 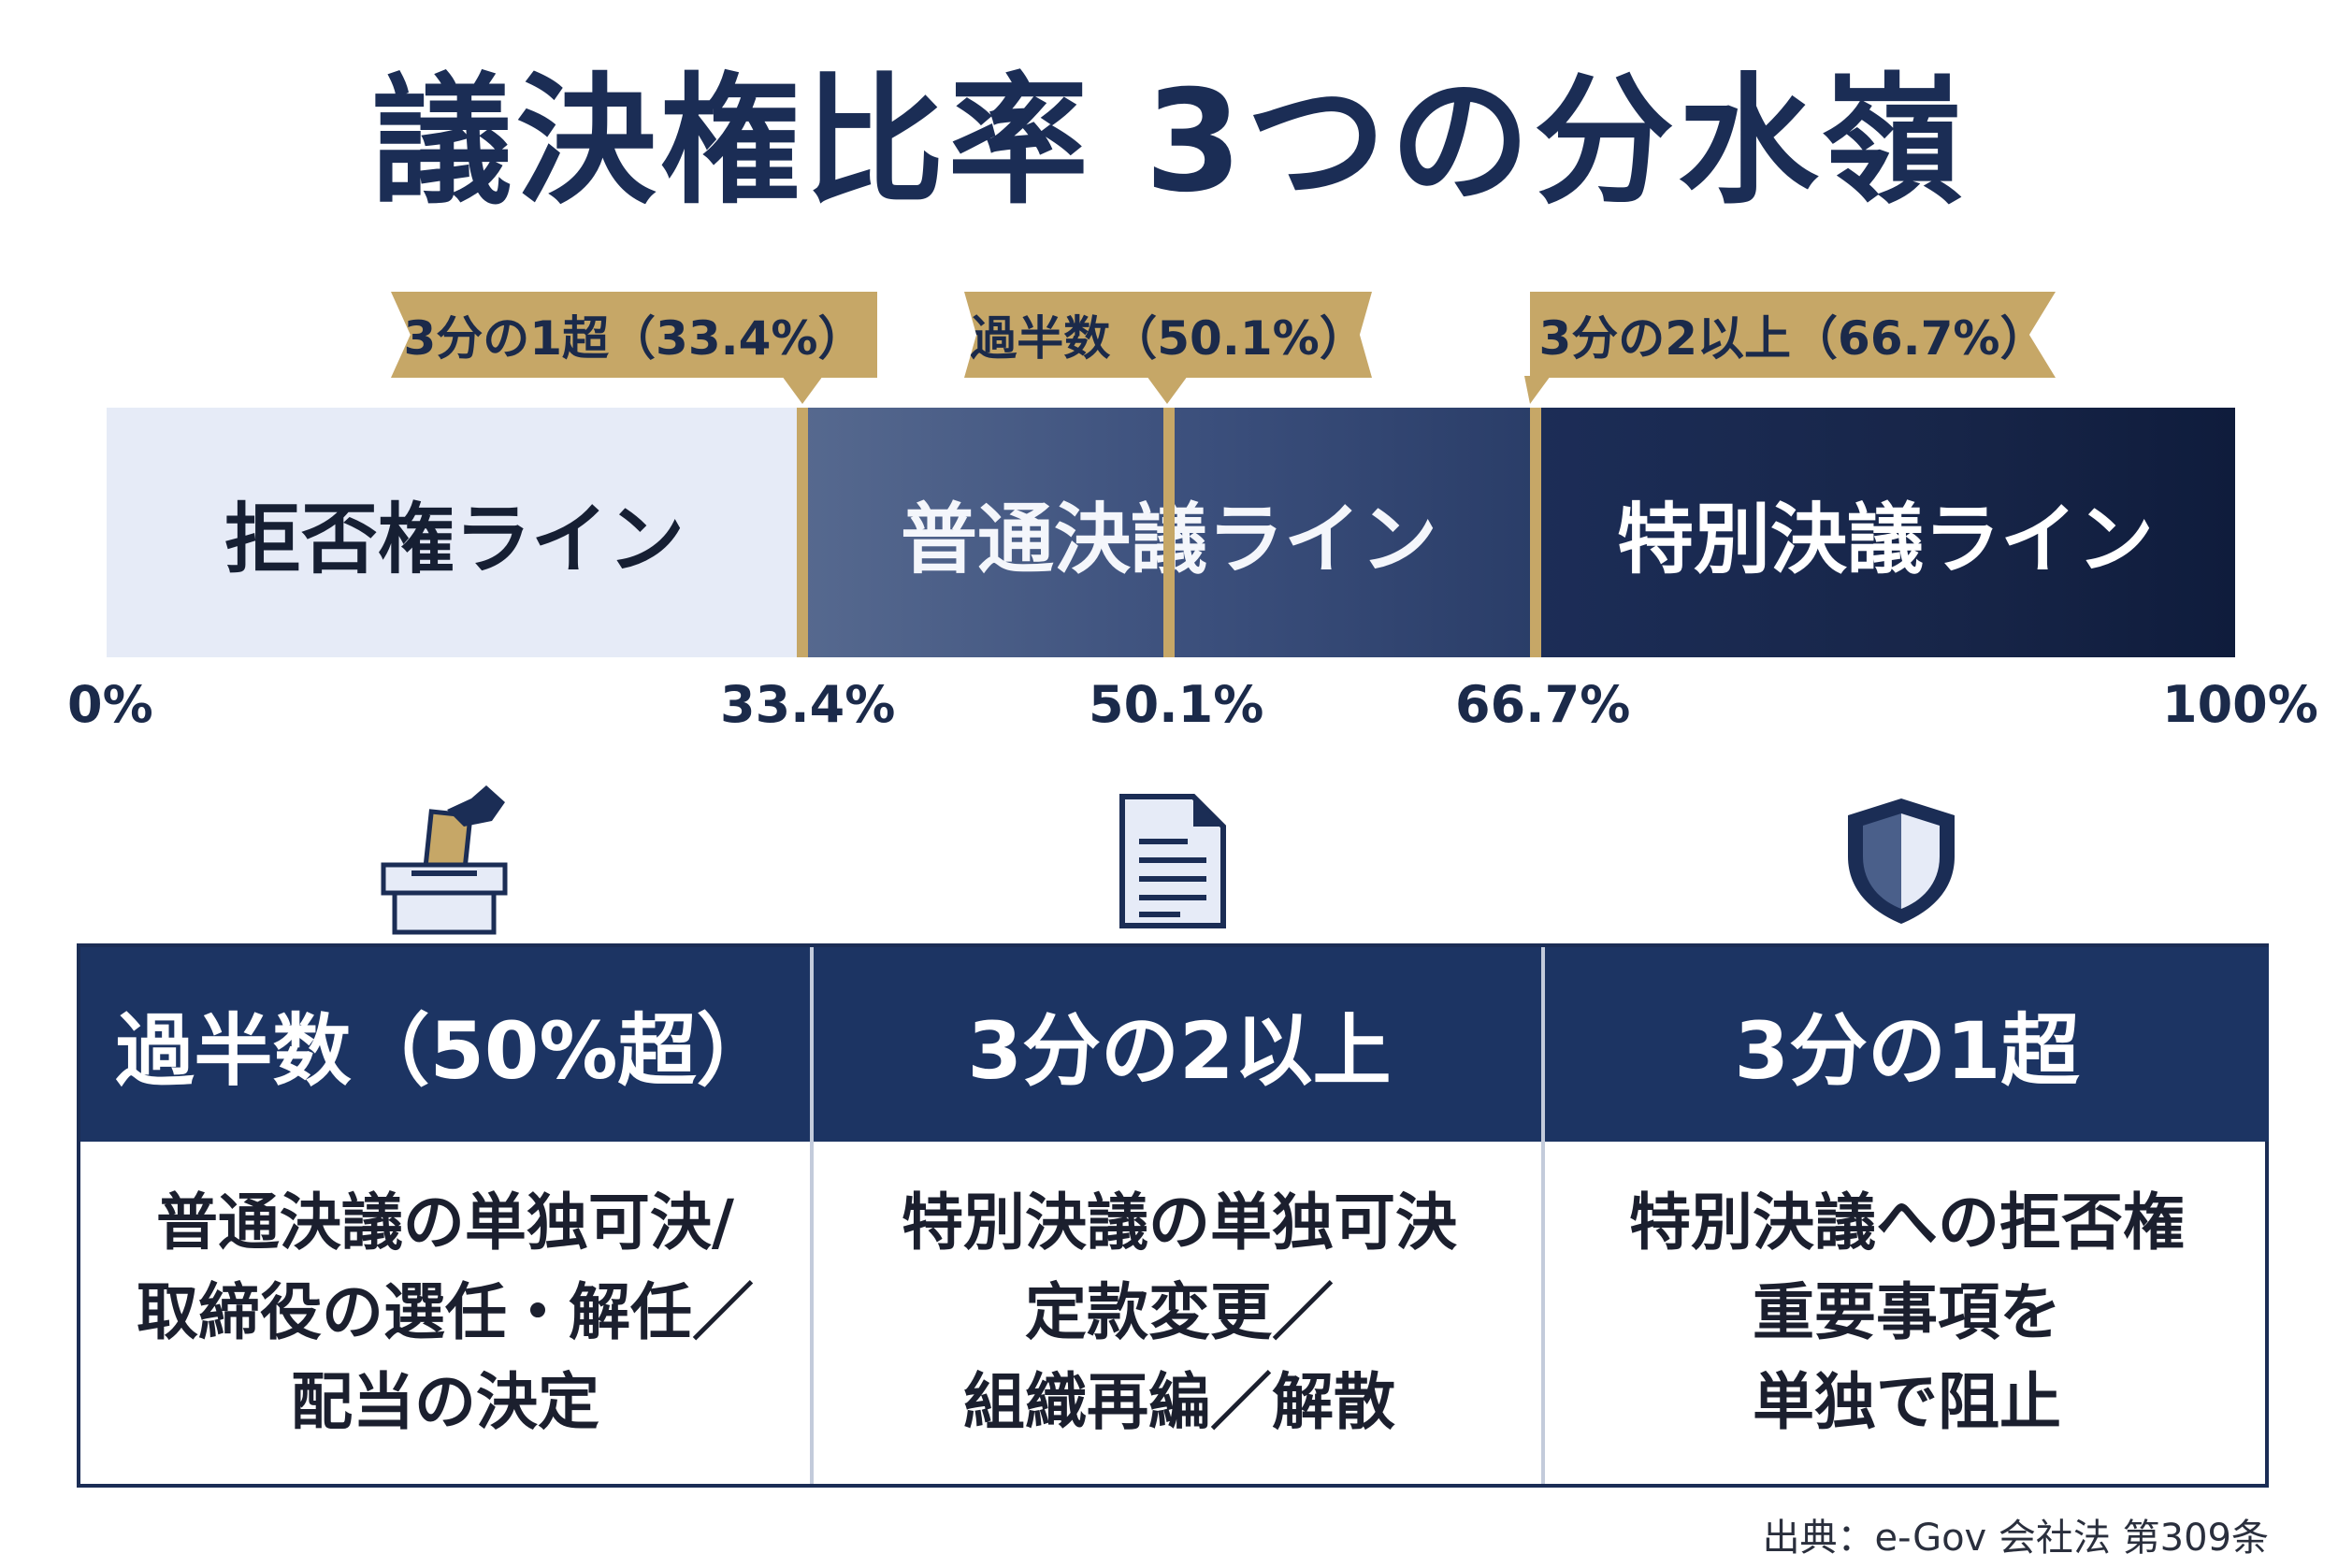 I want to click on special-resolution-segment: 特別決議ライン, so click(x=1886, y=532).